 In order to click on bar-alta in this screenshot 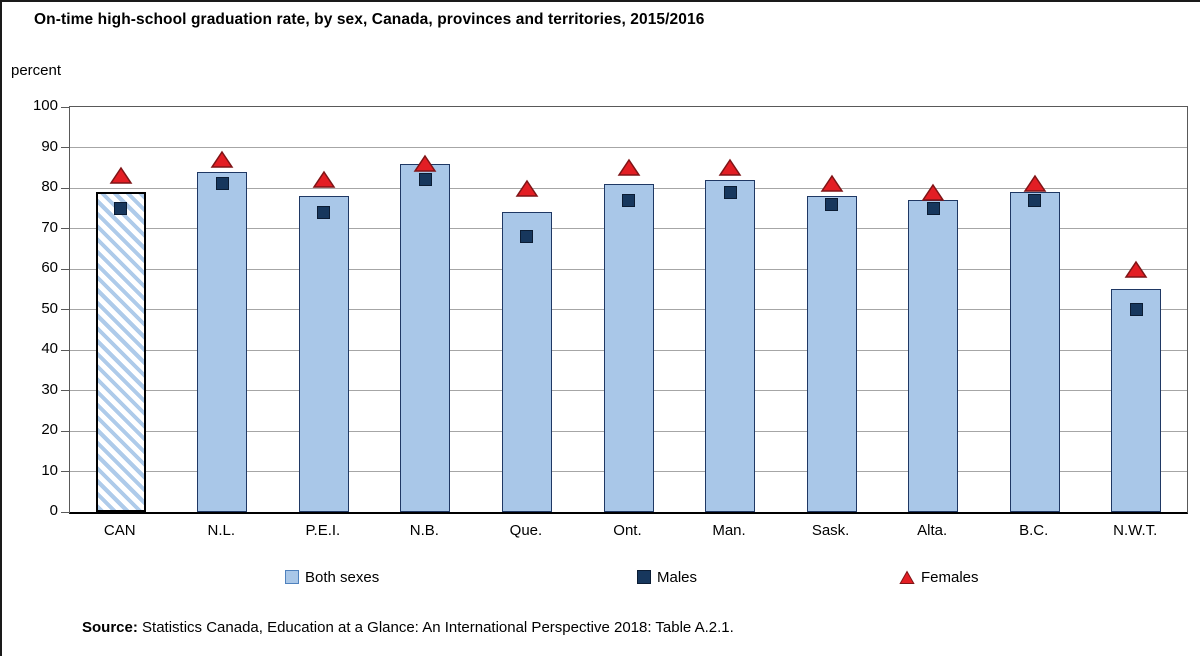, I will do `click(933, 356)`.